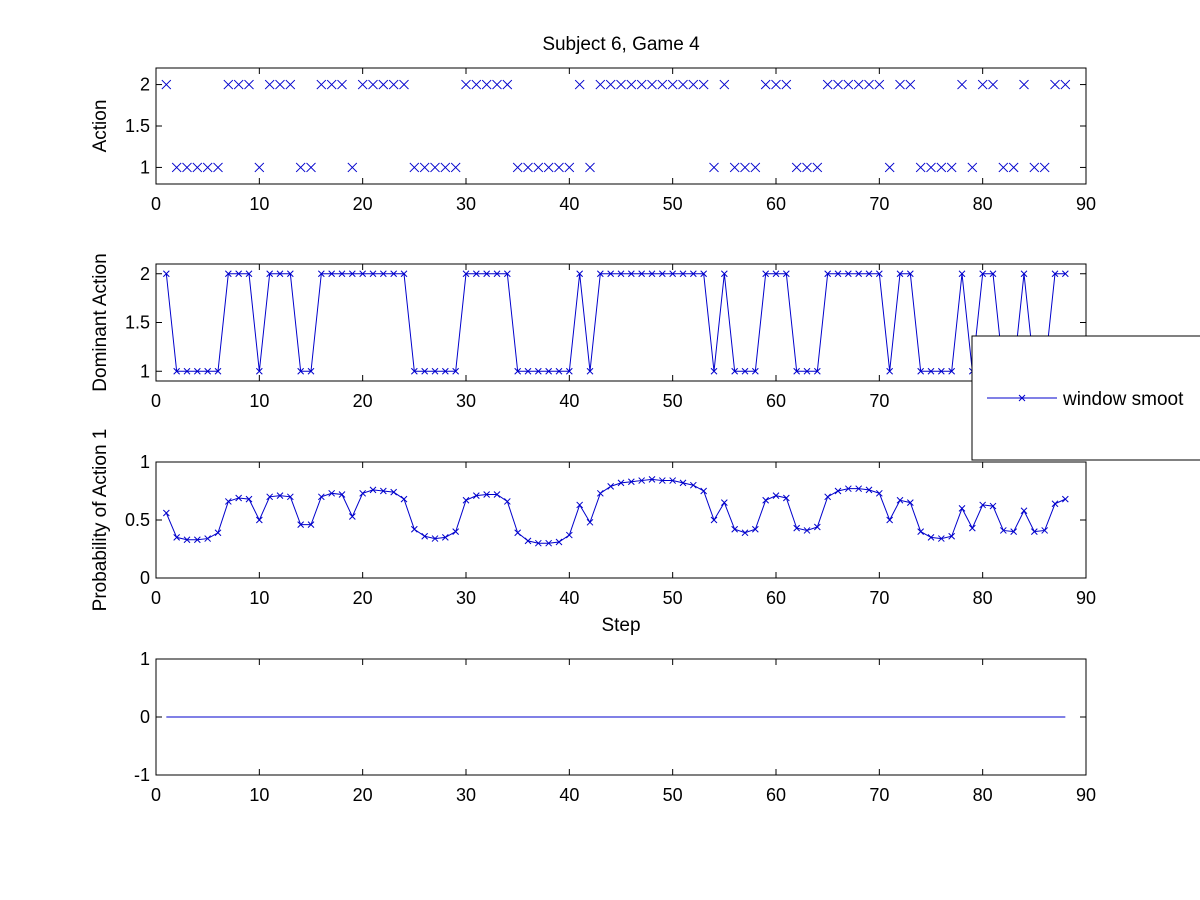 Image resolution: width=1200 pixels, height=900 pixels. I want to click on legend: window smoot, so click(1085, 398).